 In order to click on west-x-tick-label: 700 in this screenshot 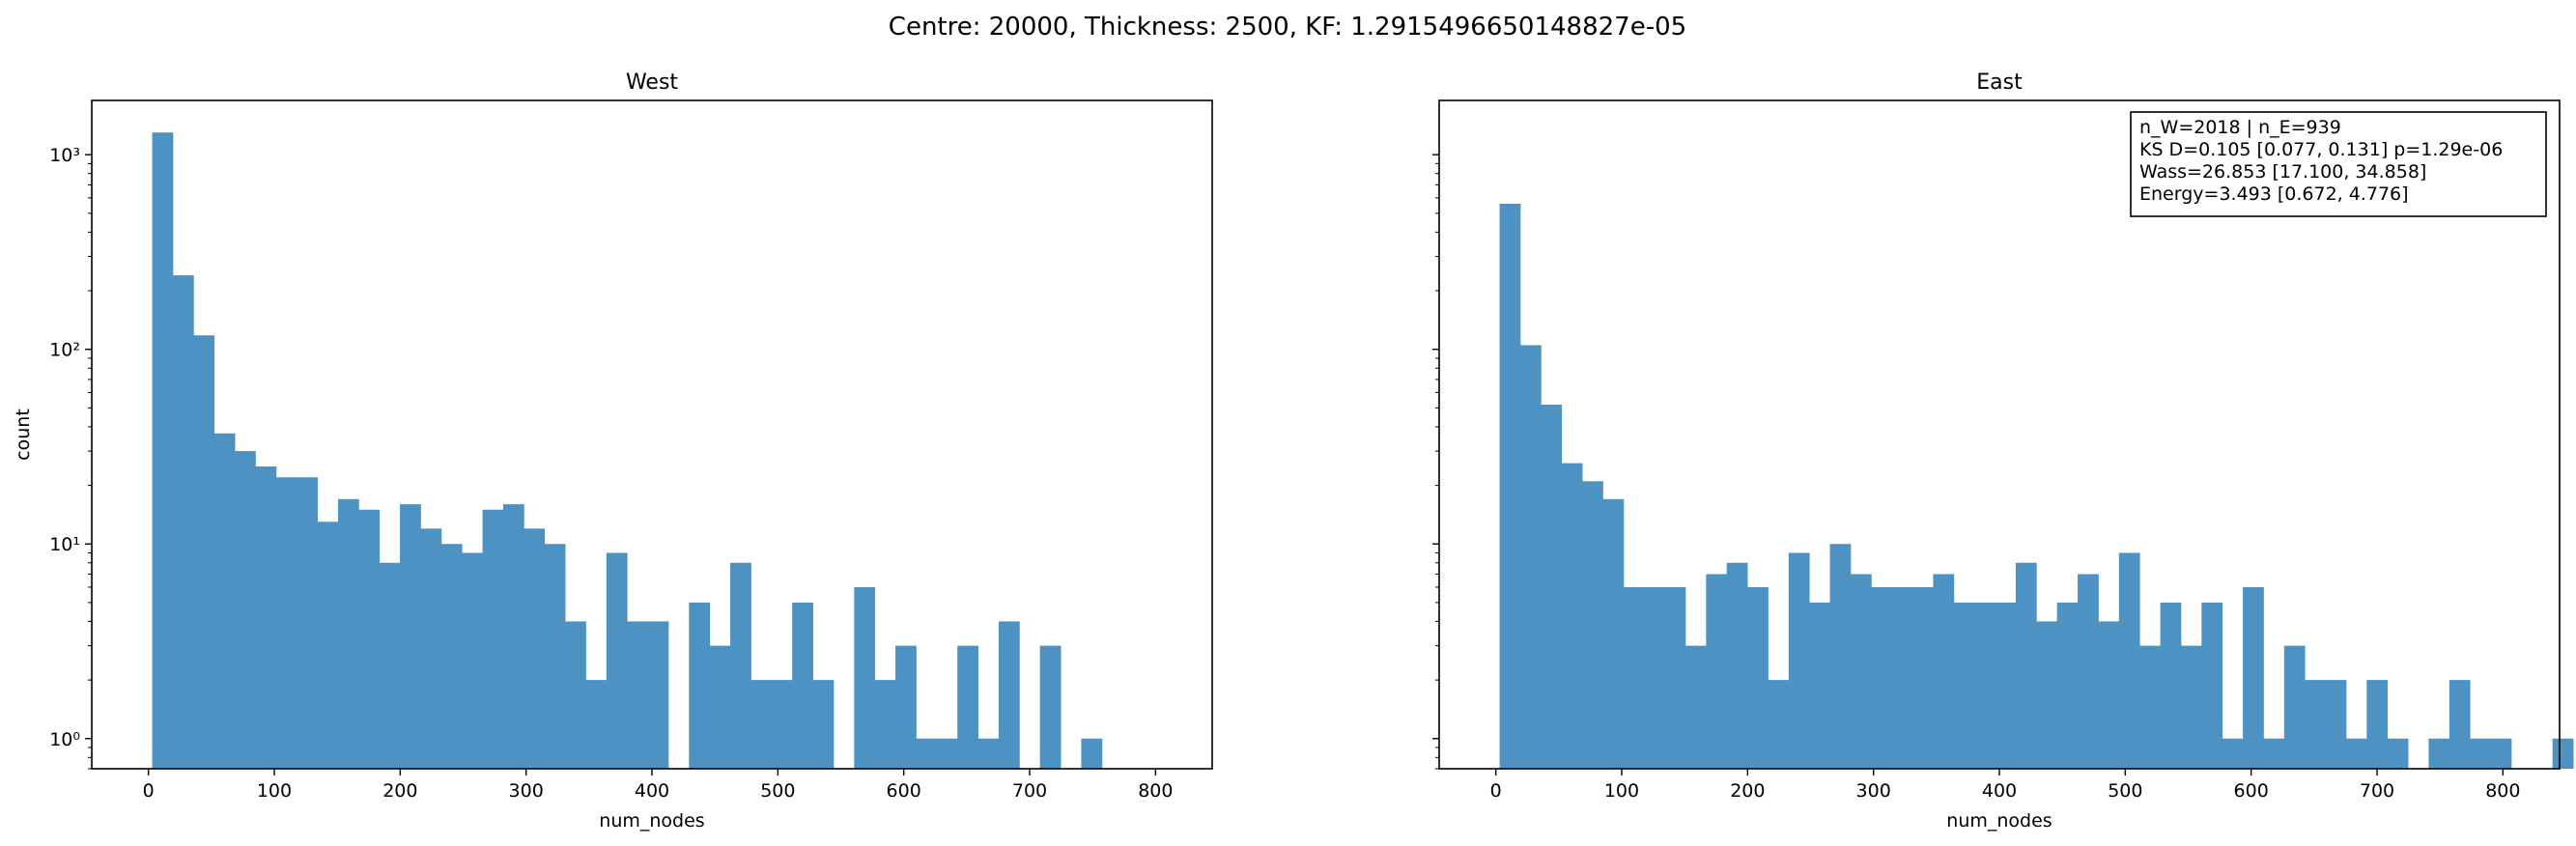, I will do `click(1029, 791)`.